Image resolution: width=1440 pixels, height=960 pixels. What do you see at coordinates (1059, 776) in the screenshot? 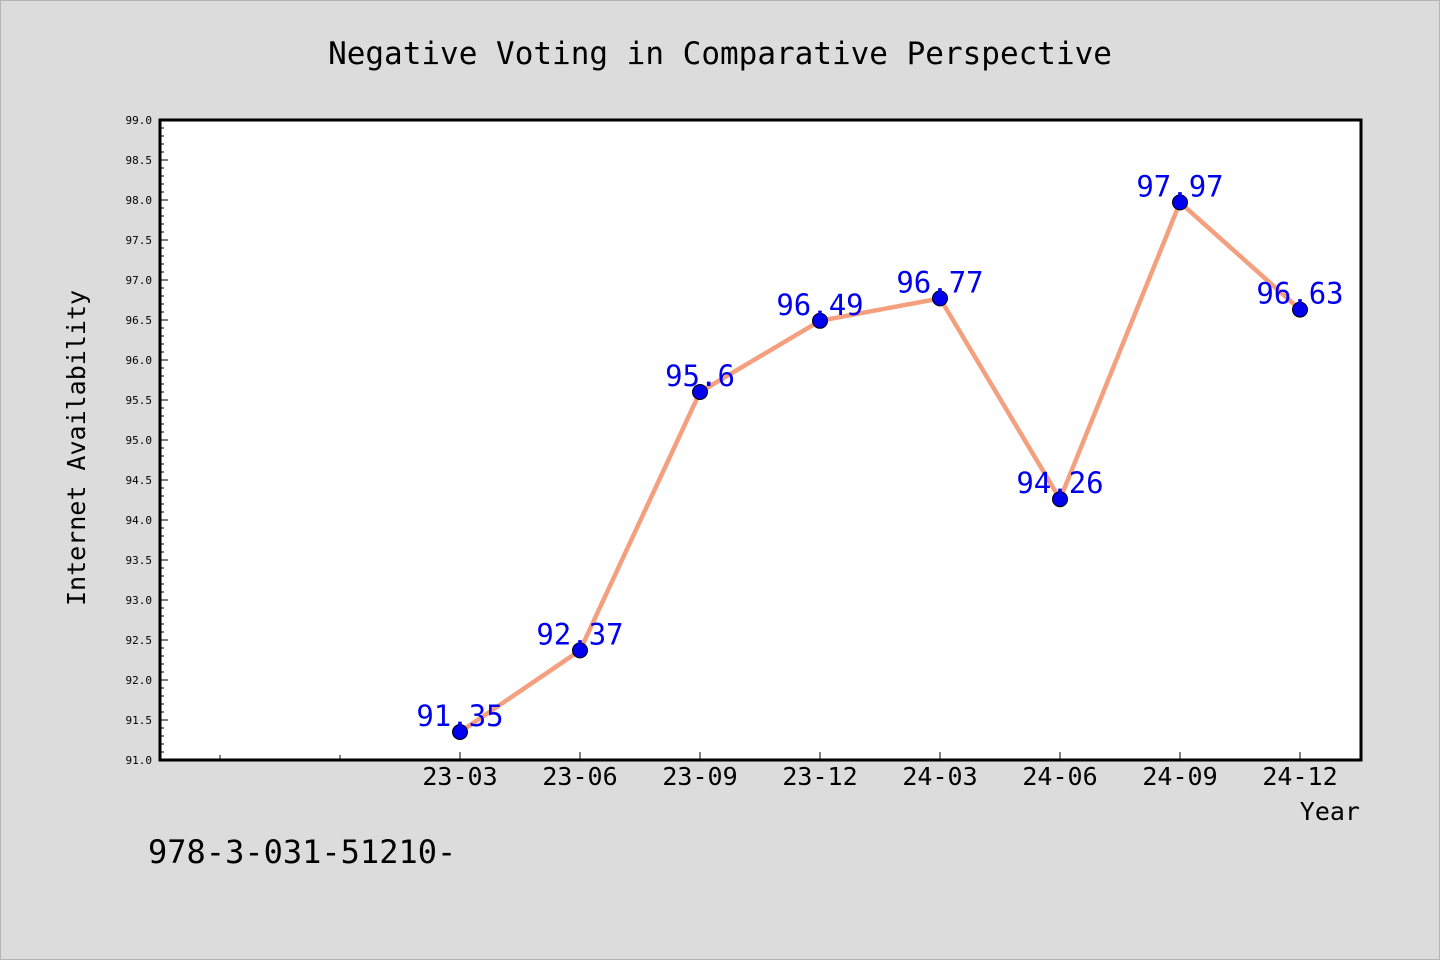
I see `x-tick-label: 24-06` at bounding box center [1059, 776].